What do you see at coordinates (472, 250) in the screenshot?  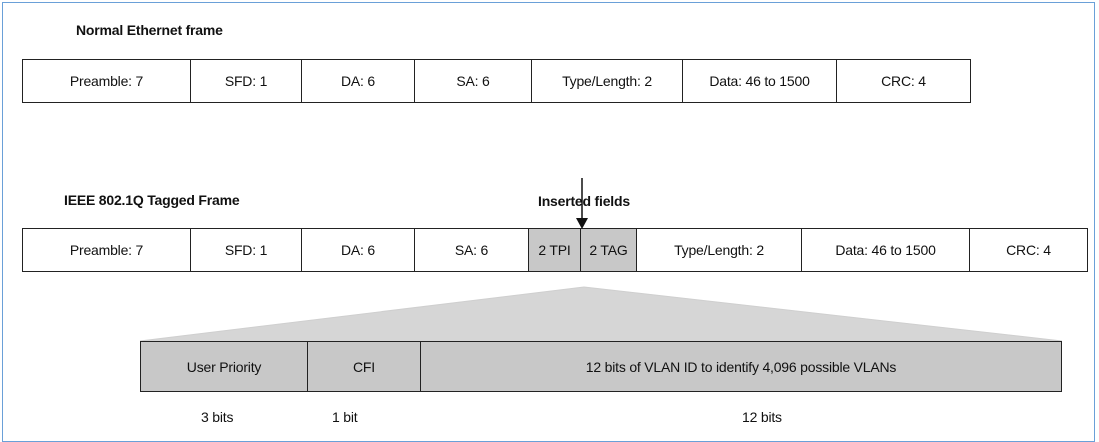 I see `tagged-field-sa: SA: 6` at bounding box center [472, 250].